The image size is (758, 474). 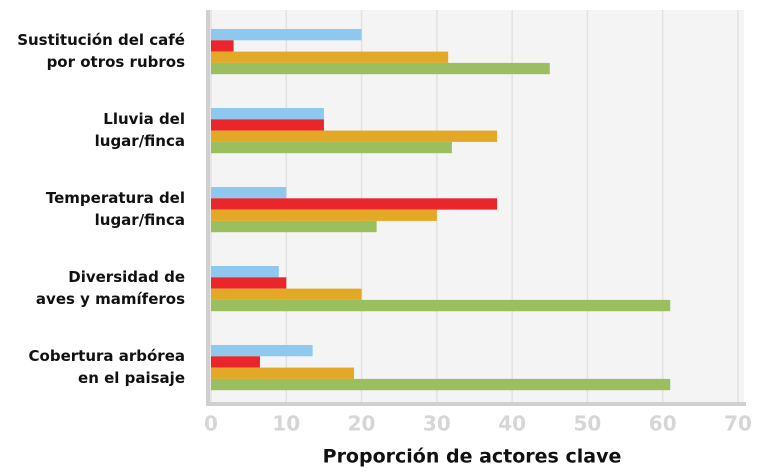 I want to click on x-axis-label: Proporción de actores clave, so click(x=472, y=457).